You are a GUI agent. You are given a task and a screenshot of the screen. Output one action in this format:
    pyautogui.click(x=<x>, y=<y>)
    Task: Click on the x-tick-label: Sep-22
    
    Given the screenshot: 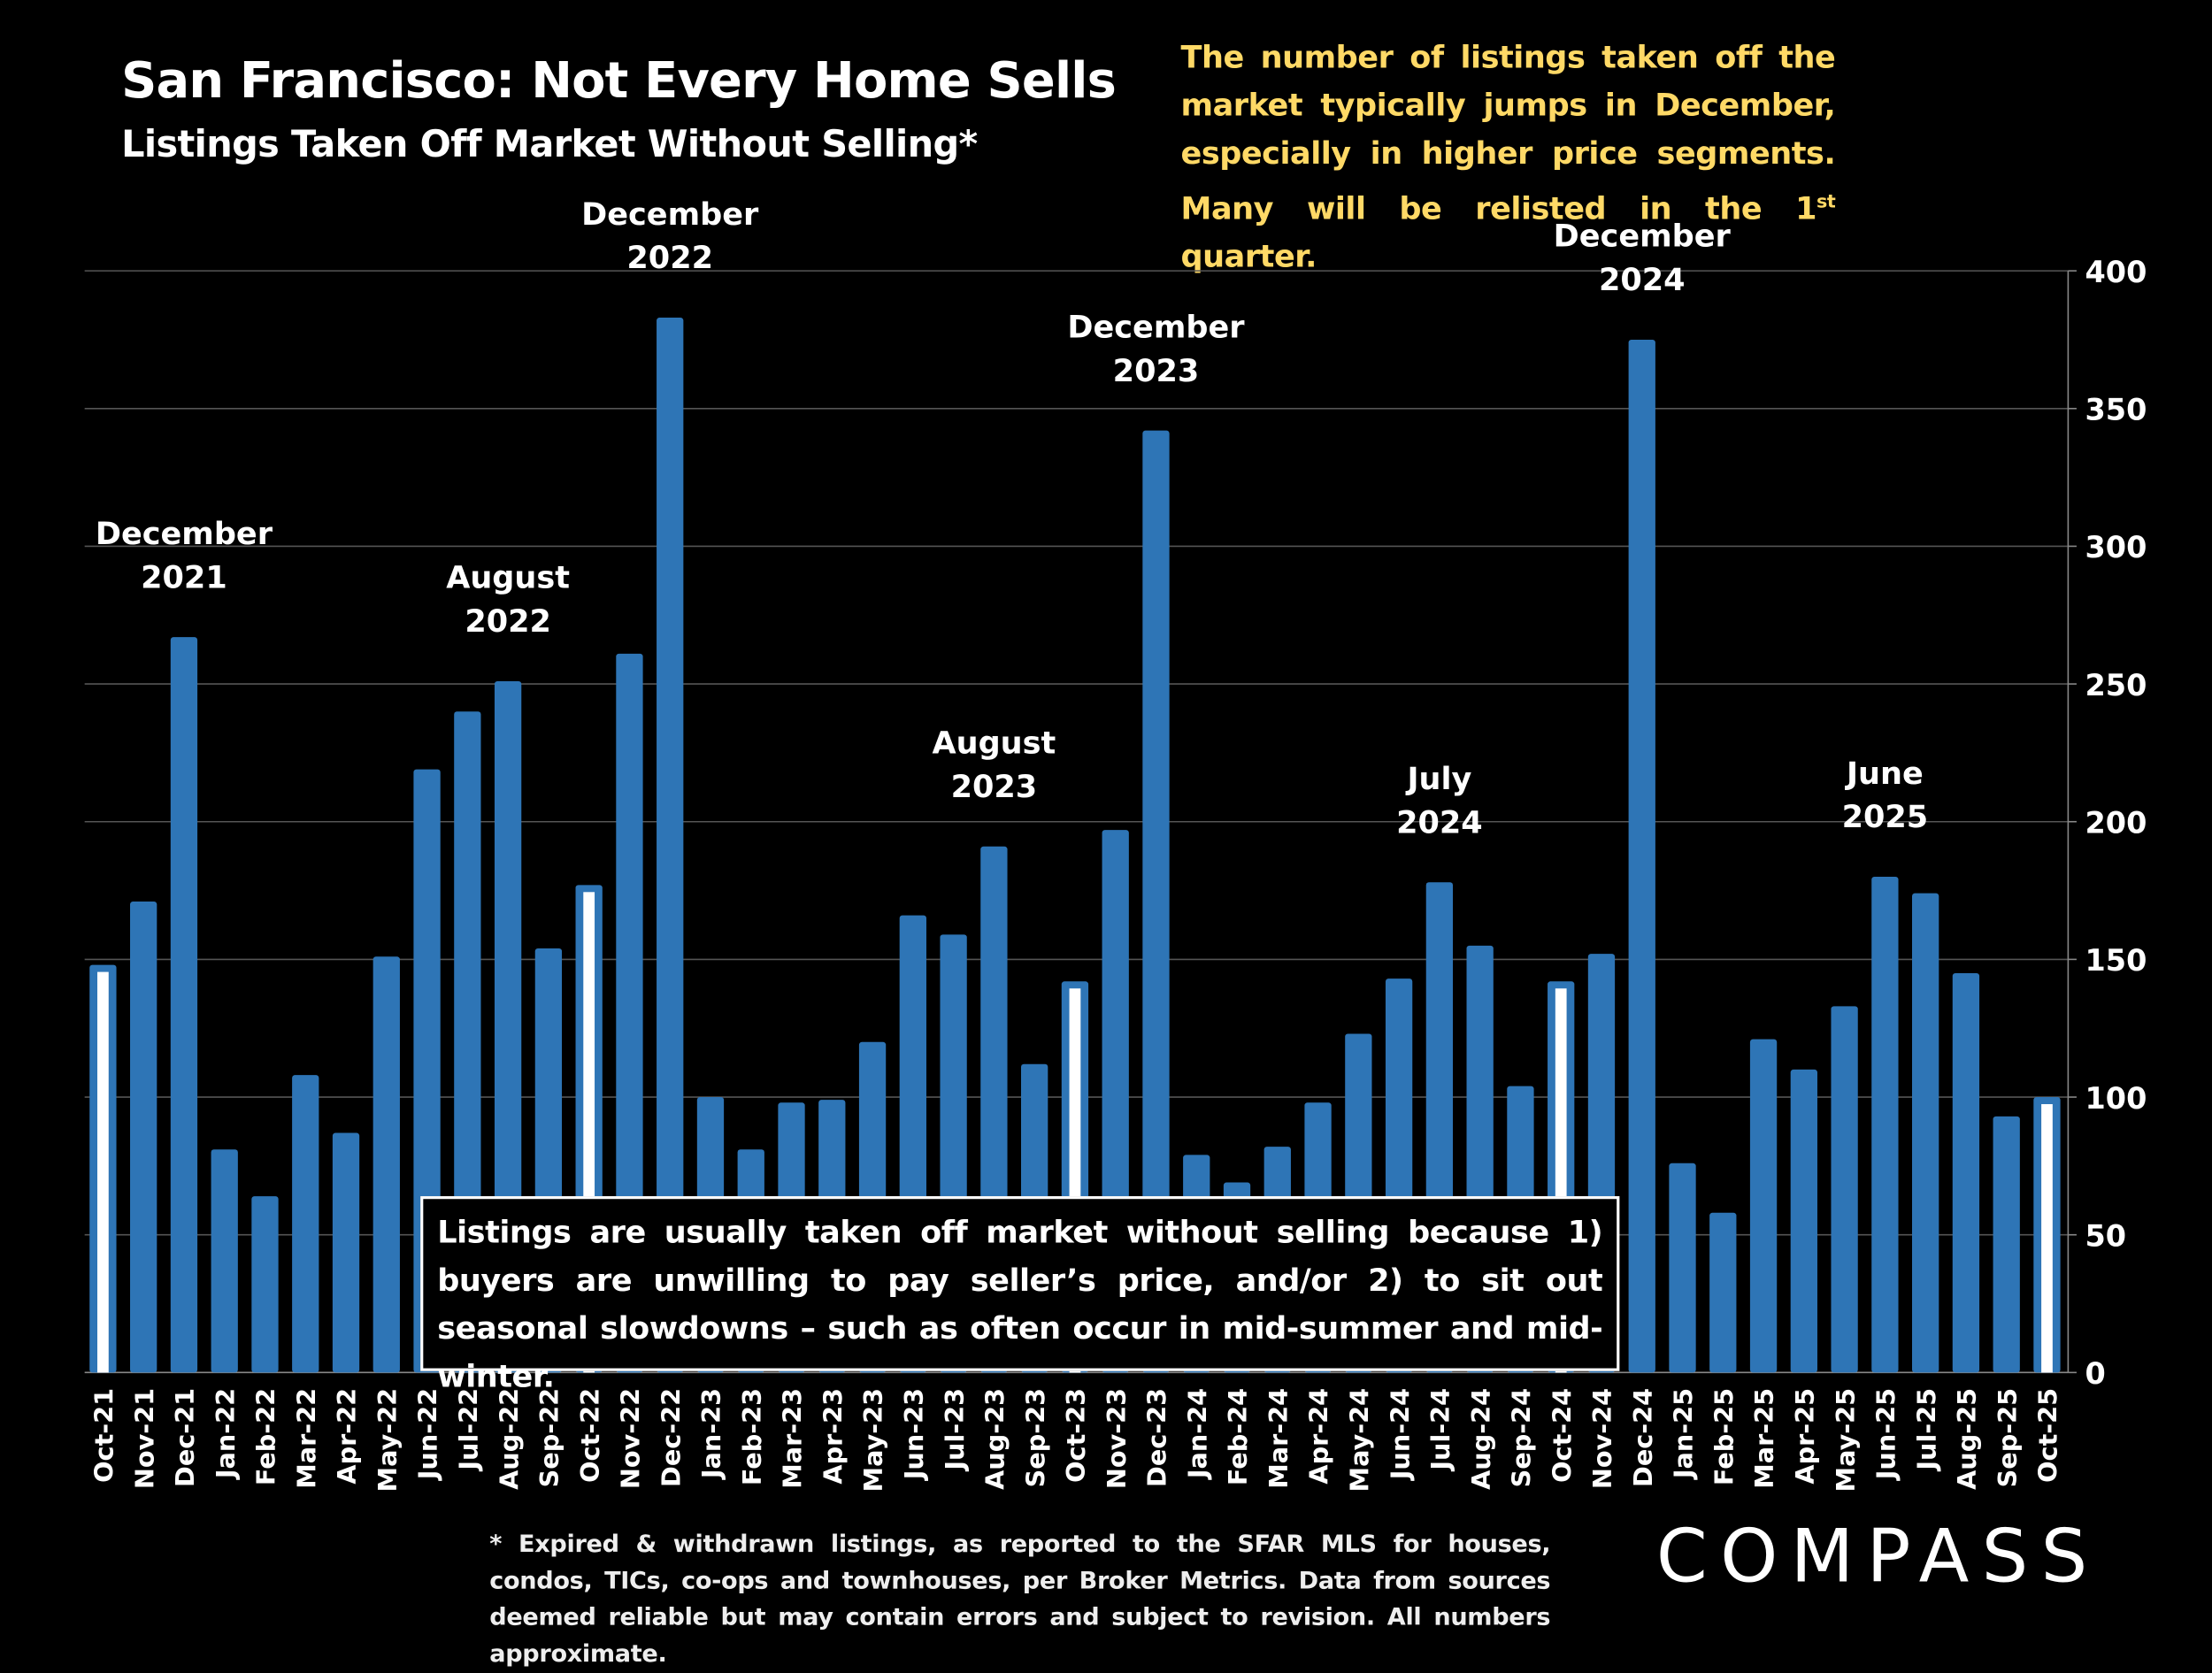 What is the action you would take?
    pyautogui.click(x=549, y=1438)
    